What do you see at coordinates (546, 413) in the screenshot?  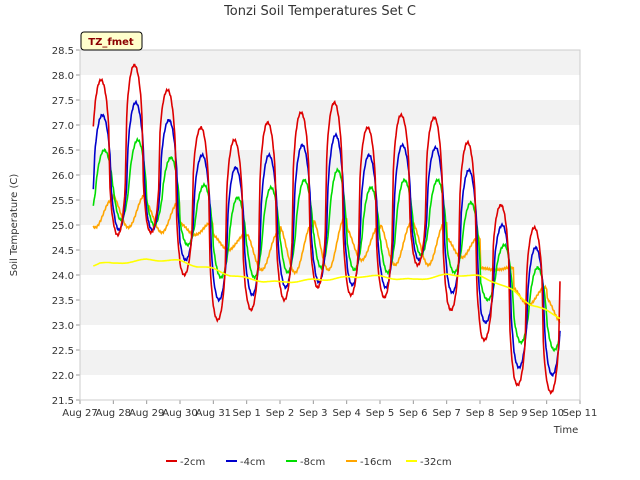 I see `x-tick-label: Sep 10` at bounding box center [546, 413].